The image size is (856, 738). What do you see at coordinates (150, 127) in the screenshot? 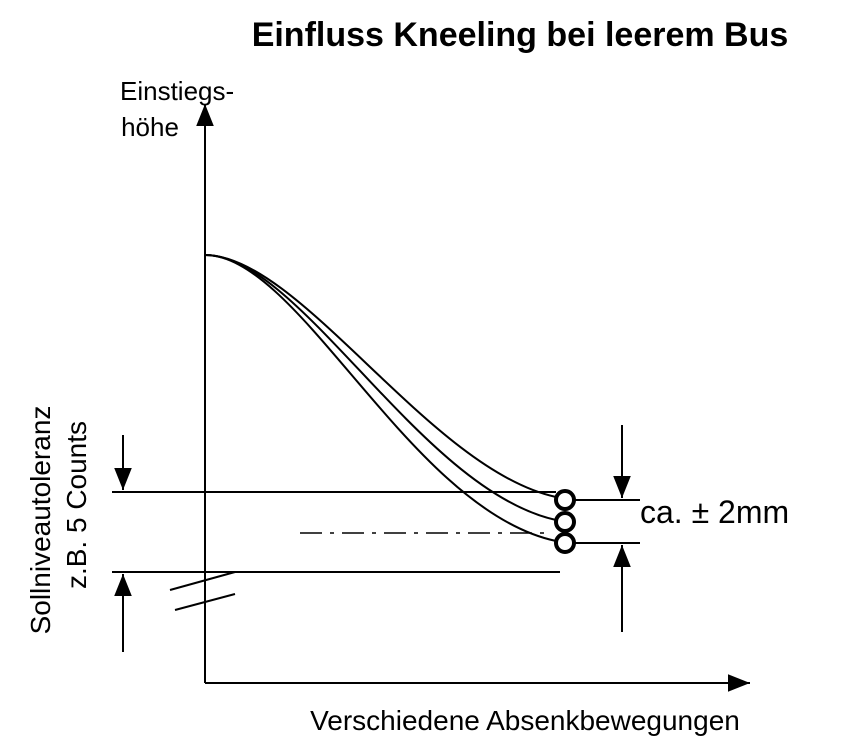
I see `y-axis-label: höhe` at bounding box center [150, 127].